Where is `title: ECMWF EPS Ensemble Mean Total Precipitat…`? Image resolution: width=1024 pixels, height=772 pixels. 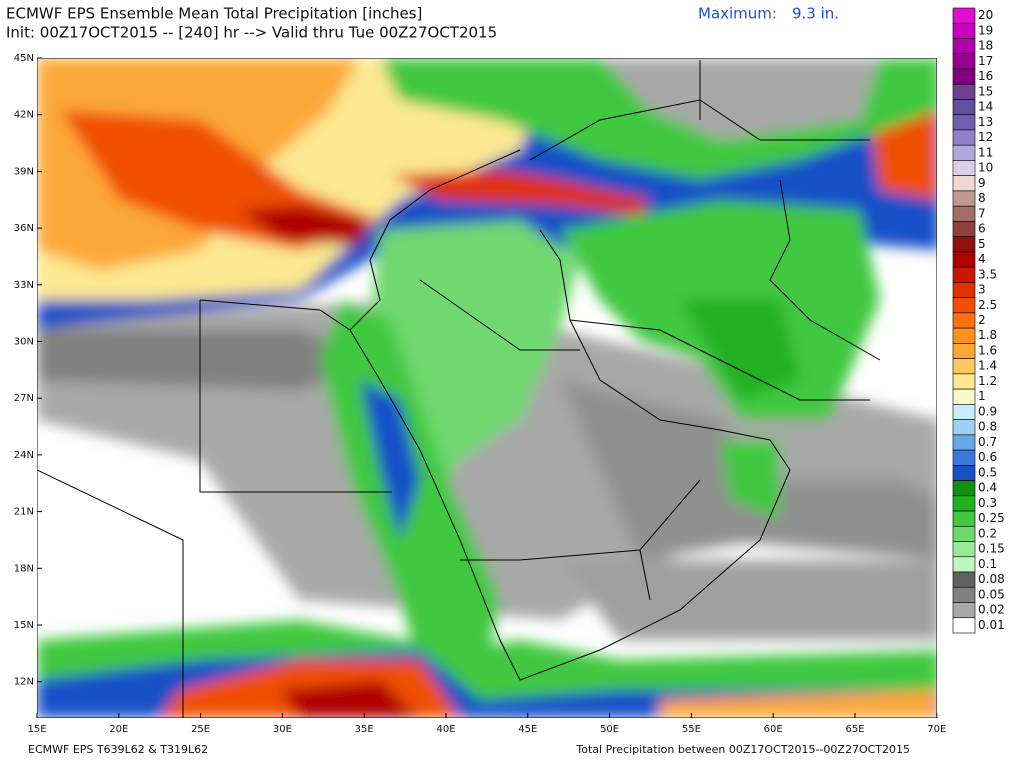 title: ECMWF EPS Ensemble Mean Total Precipitat… is located at coordinates (214, 14).